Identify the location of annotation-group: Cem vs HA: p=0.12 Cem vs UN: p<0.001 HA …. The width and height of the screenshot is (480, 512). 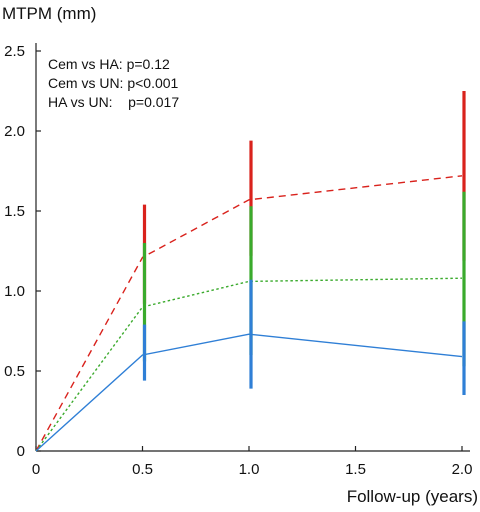
(113, 83).